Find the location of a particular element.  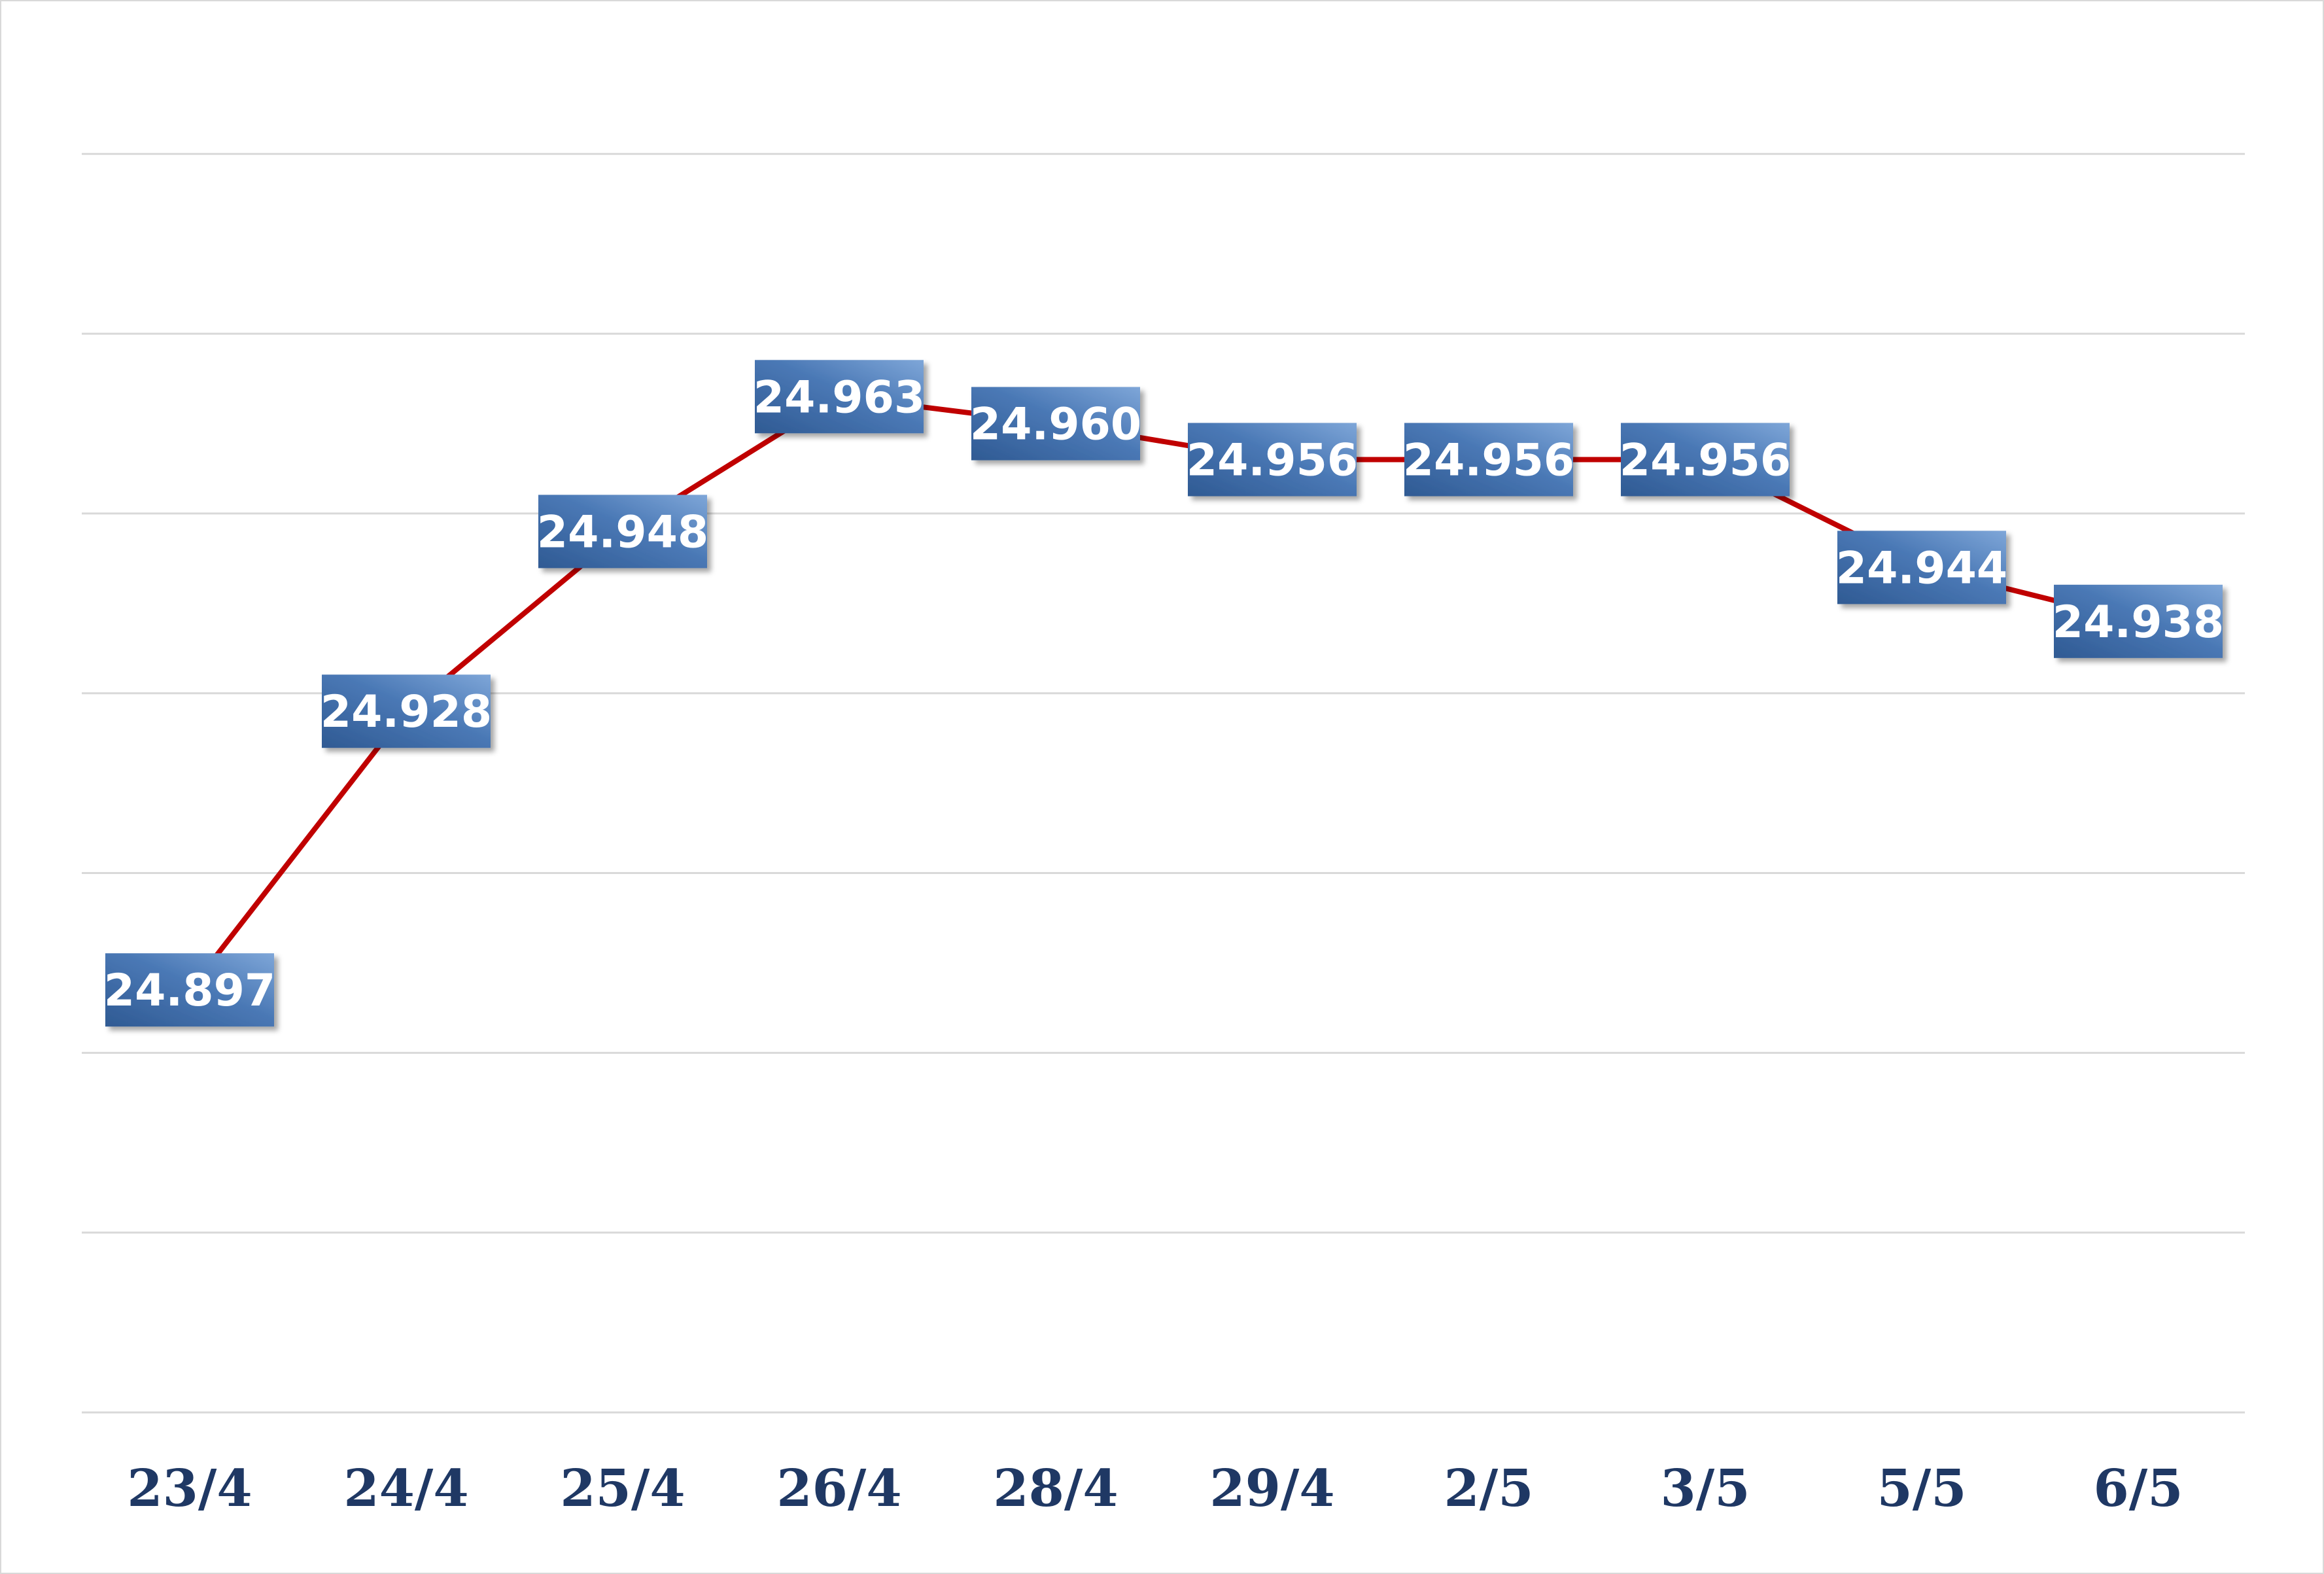

x-tick-label: 29/4 is located at coordinates (1271, 1488).